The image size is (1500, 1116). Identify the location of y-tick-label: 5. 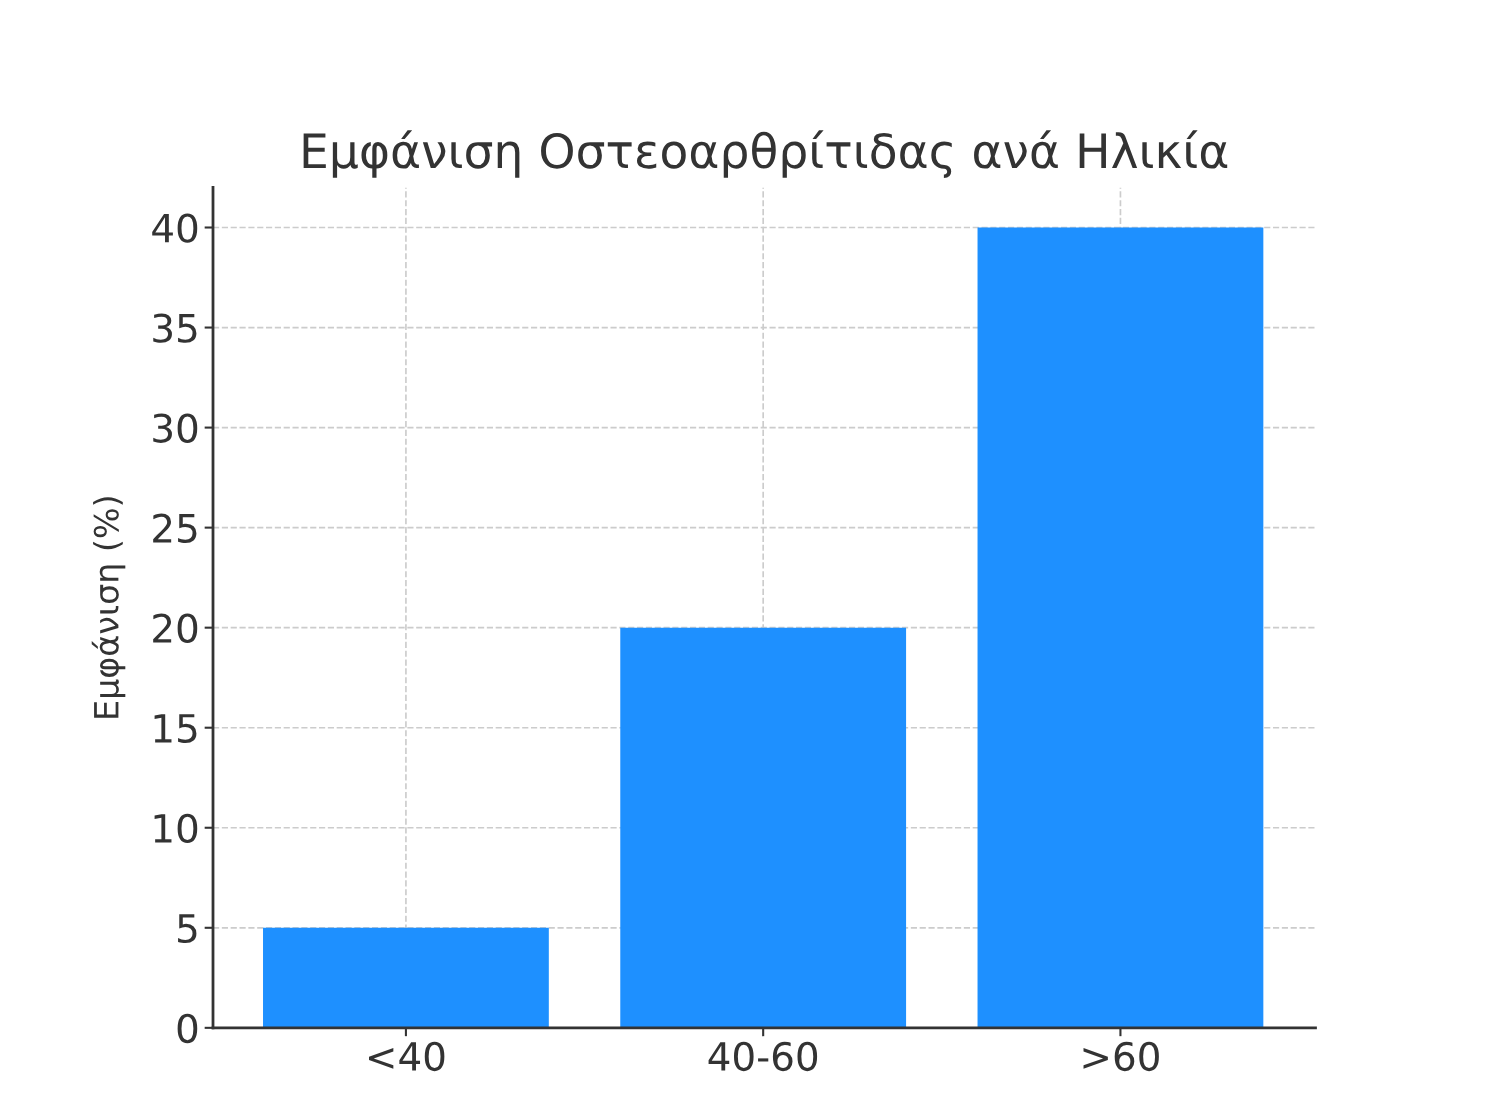
(187, 929).